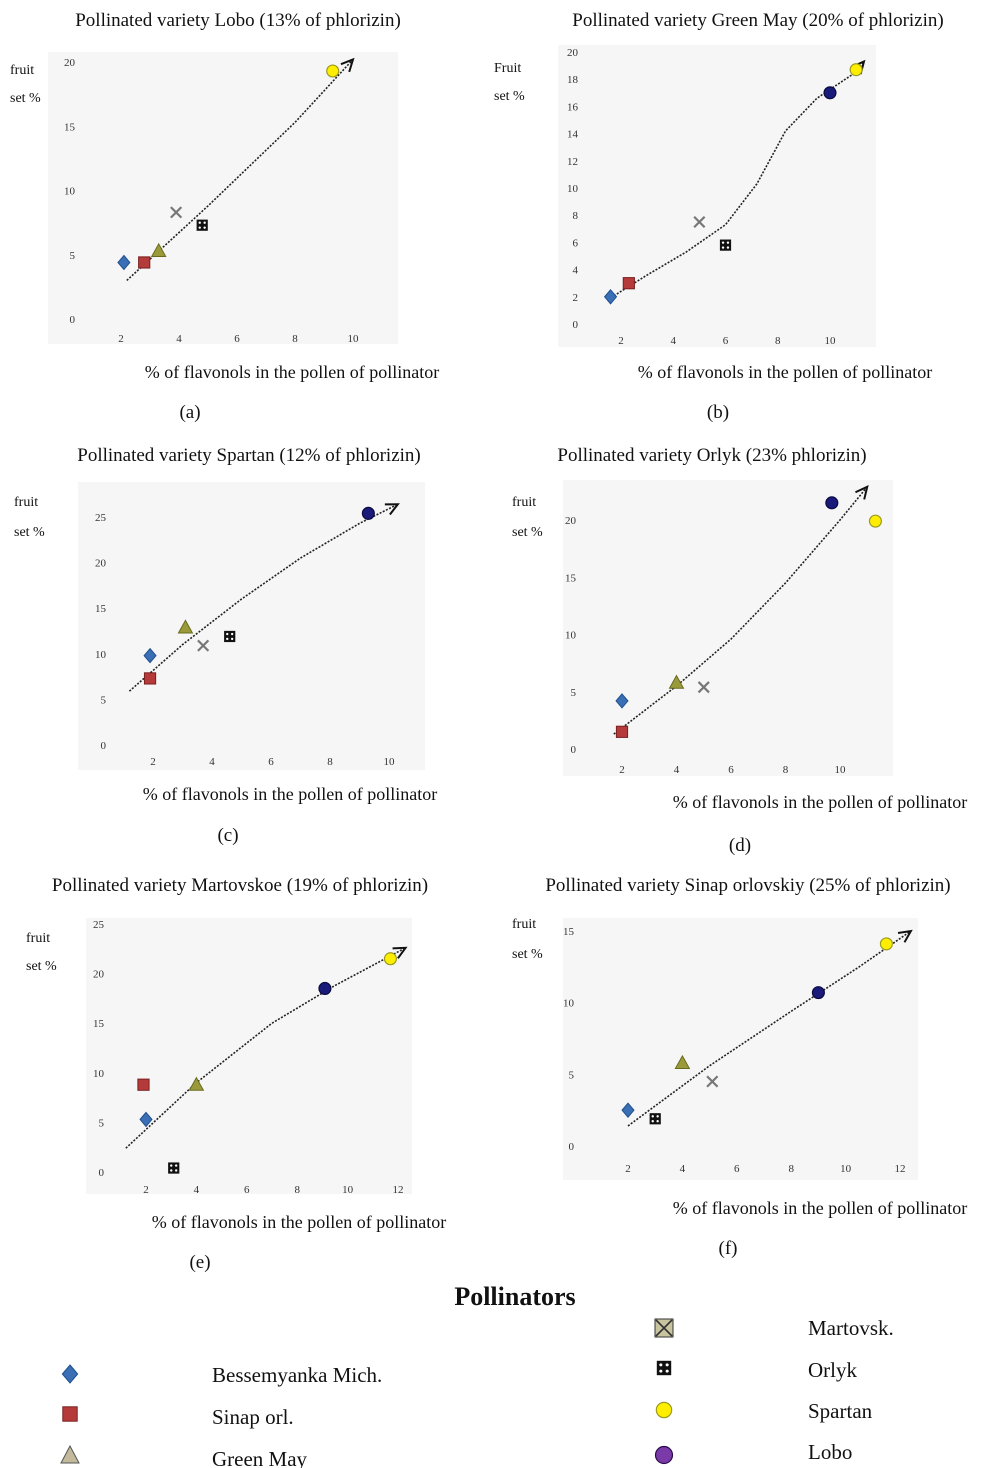 The width and height of the screenshot is (1002, 1468). What do you see at coordinates (573, 135) in the screenshot?
I see `y-tick-label: 14` at bounding box center [573, 135].